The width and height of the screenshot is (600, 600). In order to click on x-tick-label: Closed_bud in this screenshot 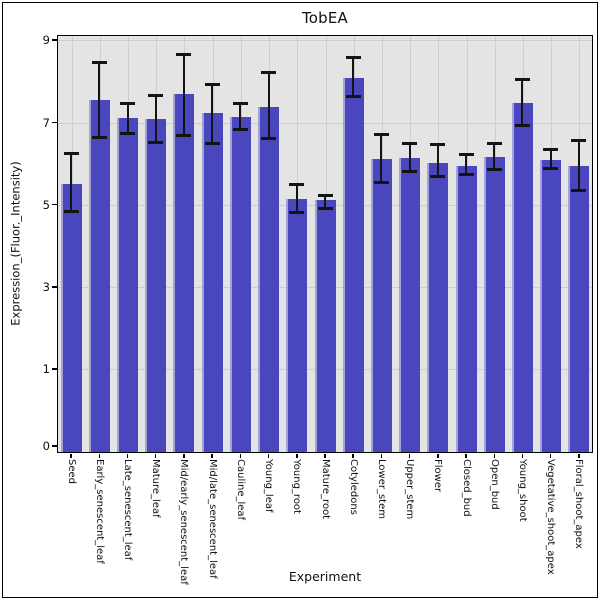, I will do `click(466, 488)`.